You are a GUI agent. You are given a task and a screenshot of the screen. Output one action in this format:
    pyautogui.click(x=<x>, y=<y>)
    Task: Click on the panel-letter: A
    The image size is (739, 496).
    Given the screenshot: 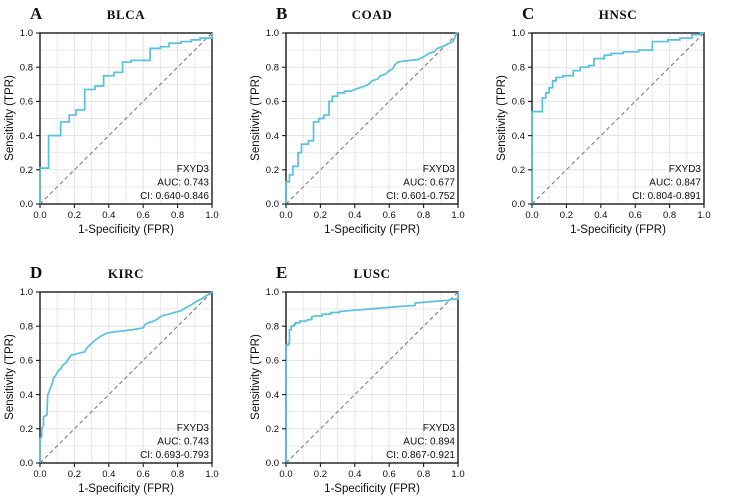 What is the action you would take?
    pyautogui.click(x=36, y=13)
    